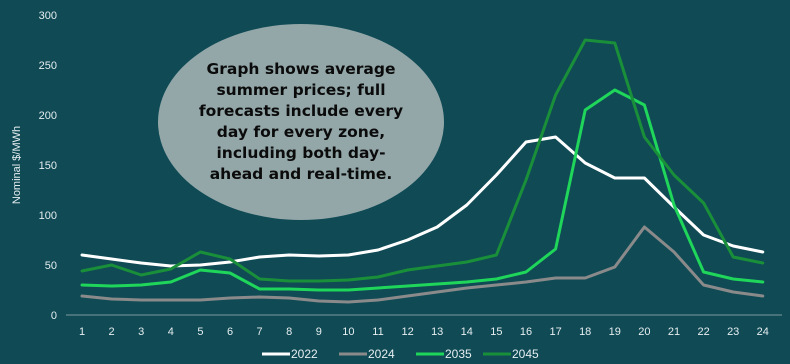 The width and height of the screenshot is (790, 364). What do you see at coordinates (48, 116) in the screenshot?
I see `y-tick-label: 200` at bounding box center [48, 116].